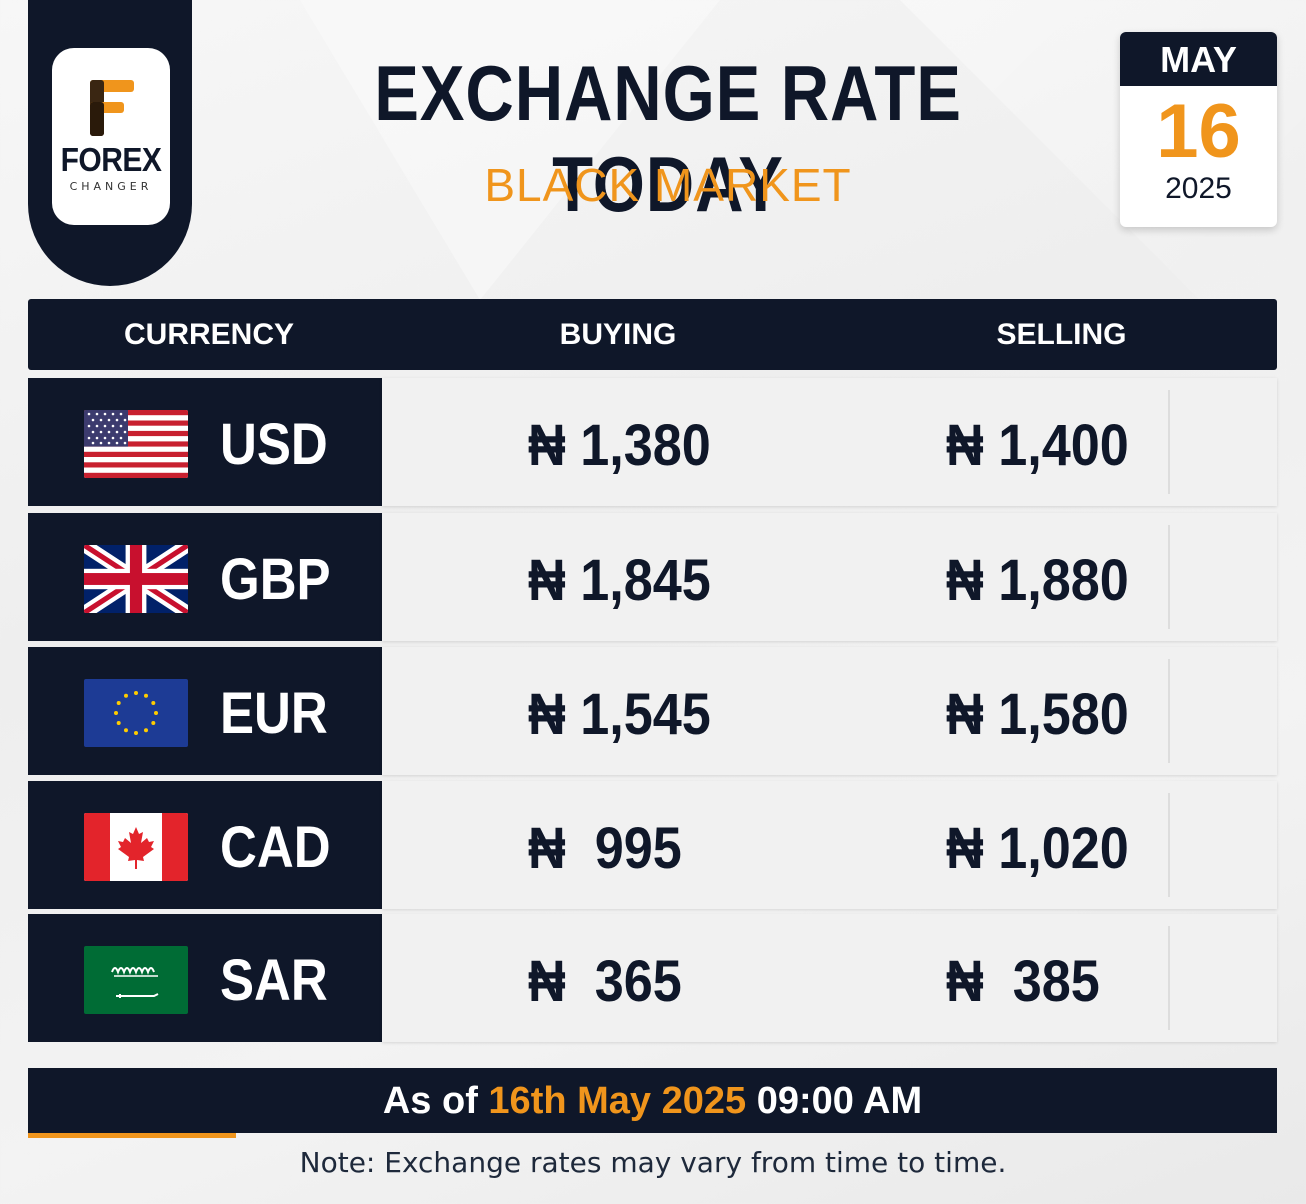  I want to click on currency-cell: EUR, so click(205, 711).